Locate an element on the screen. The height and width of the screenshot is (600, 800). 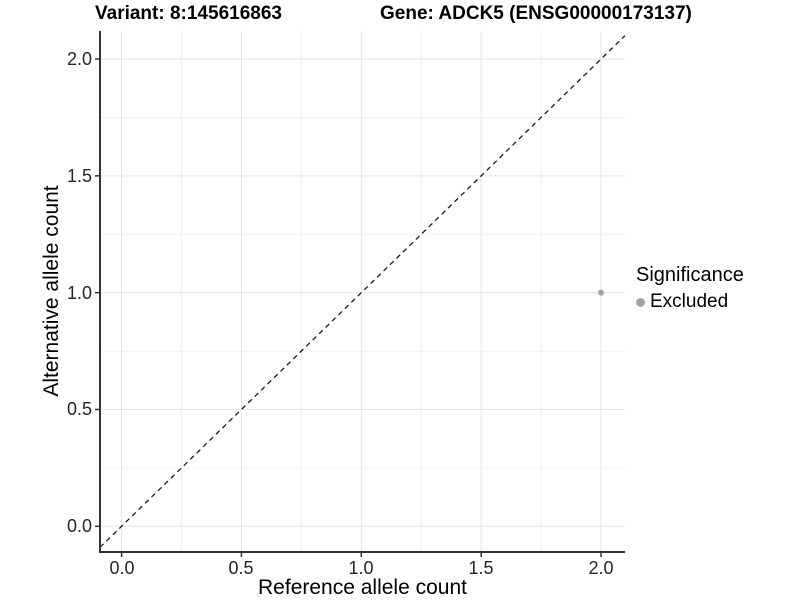
x-tick-label: 0.5 is located at coordinates (241, 568).